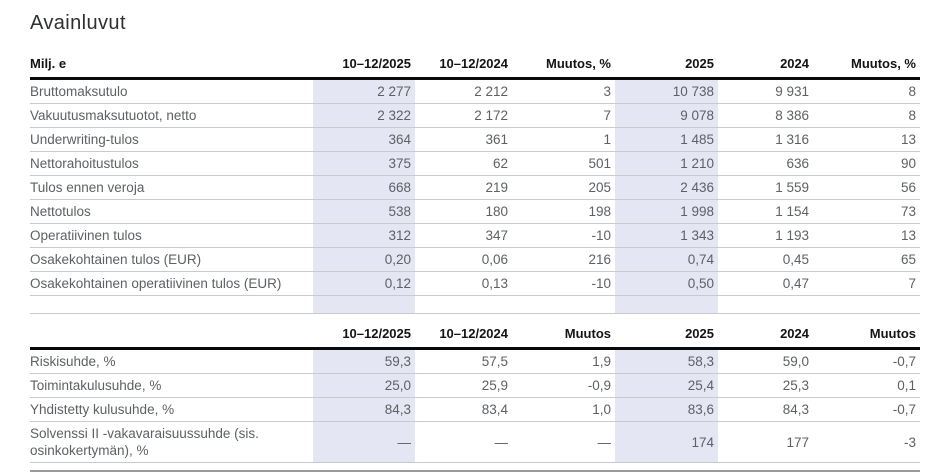 This screenshot has height=476, width=951. Describe the element at coordinates (364, 211) in the screenshot. I see `cell-value-highlighted: 538` at that location.